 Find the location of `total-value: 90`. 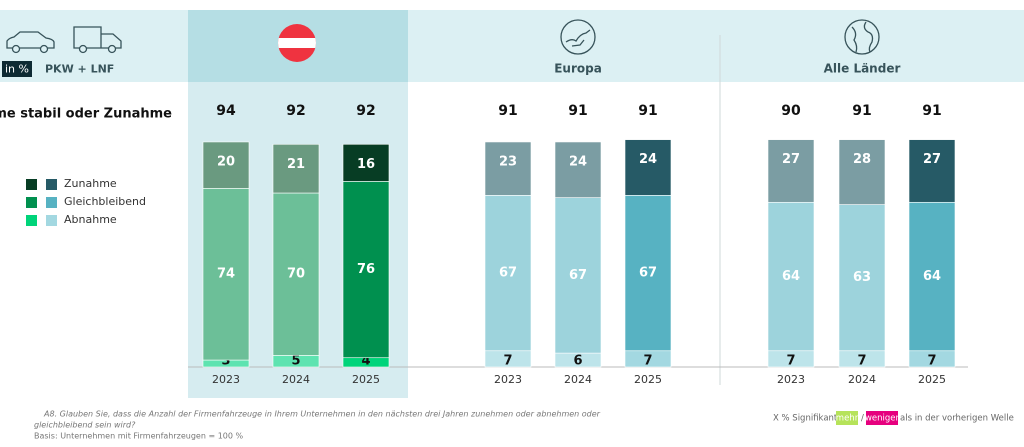

total-value: 90 is located at coordinates (791, 111).